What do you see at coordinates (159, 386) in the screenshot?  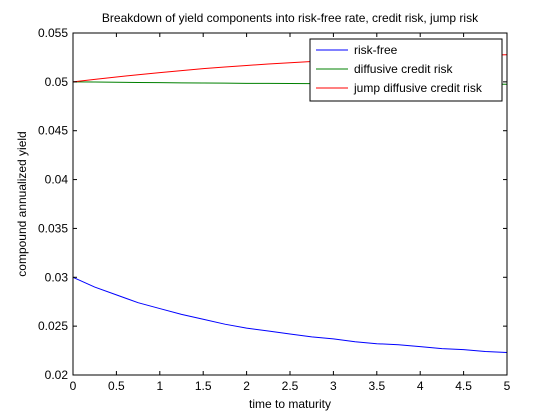 I see `x-tick-label: 1` at bounding box center [159, 386].